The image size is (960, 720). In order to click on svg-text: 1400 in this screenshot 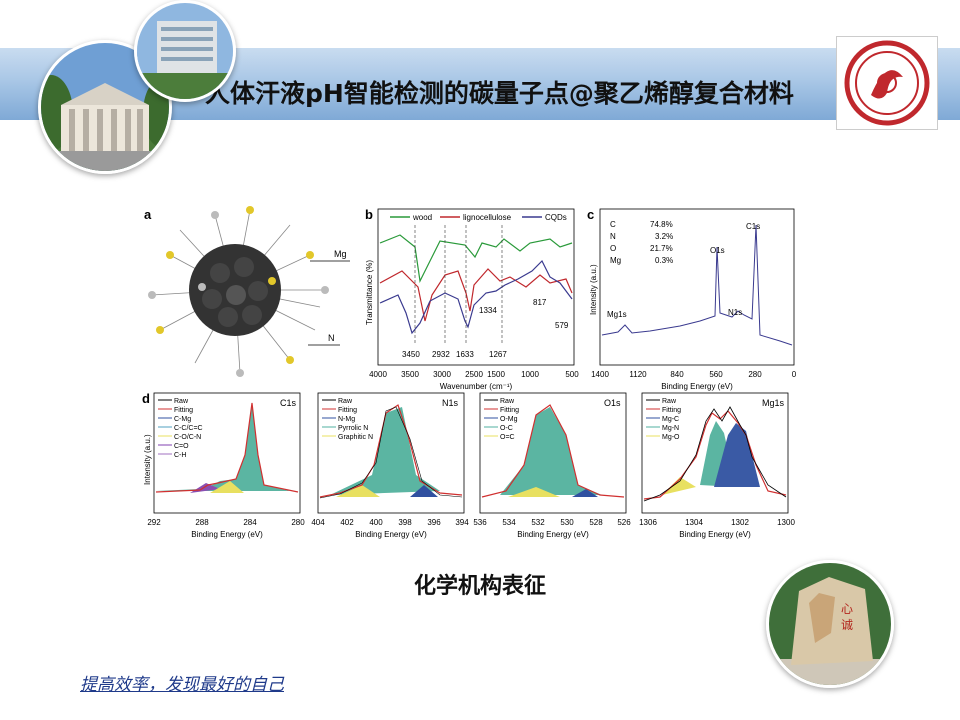, I will do `click(600, 374)`.